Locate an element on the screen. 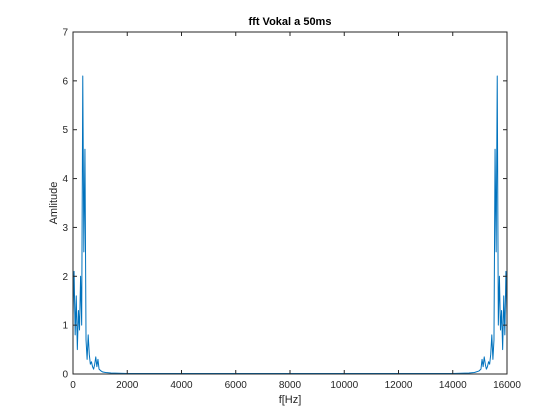 This screenshot has width=560, height=420. y-tick-label: 7 is located at coordinates (65, 33).